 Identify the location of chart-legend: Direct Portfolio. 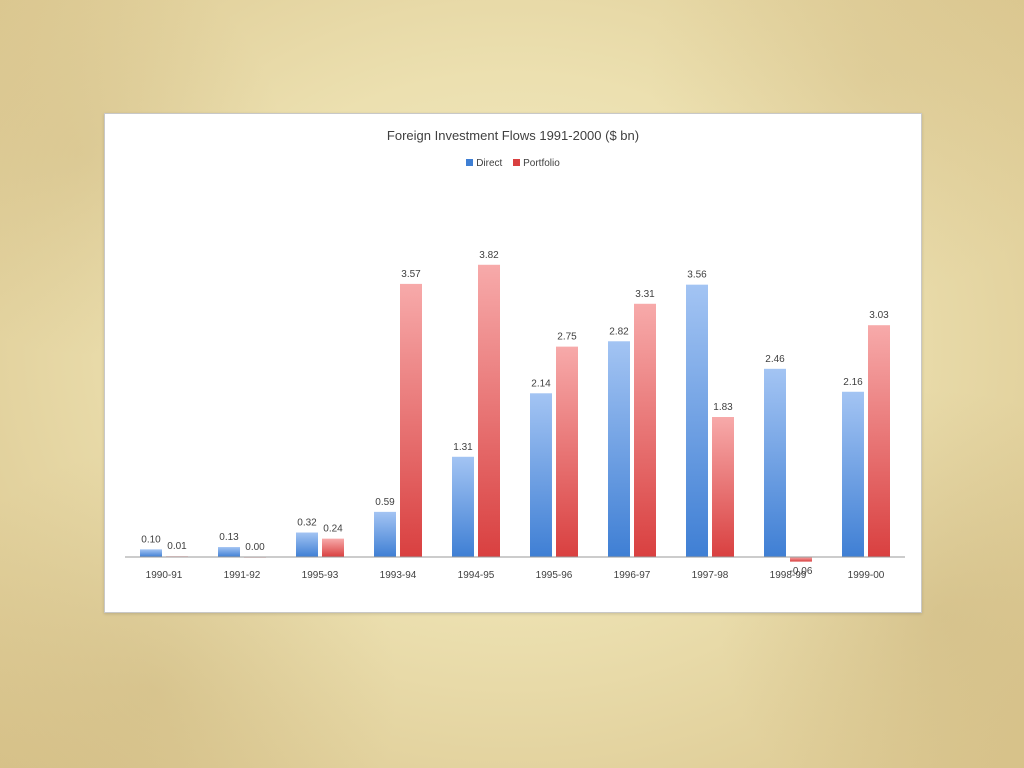
(513, 163).